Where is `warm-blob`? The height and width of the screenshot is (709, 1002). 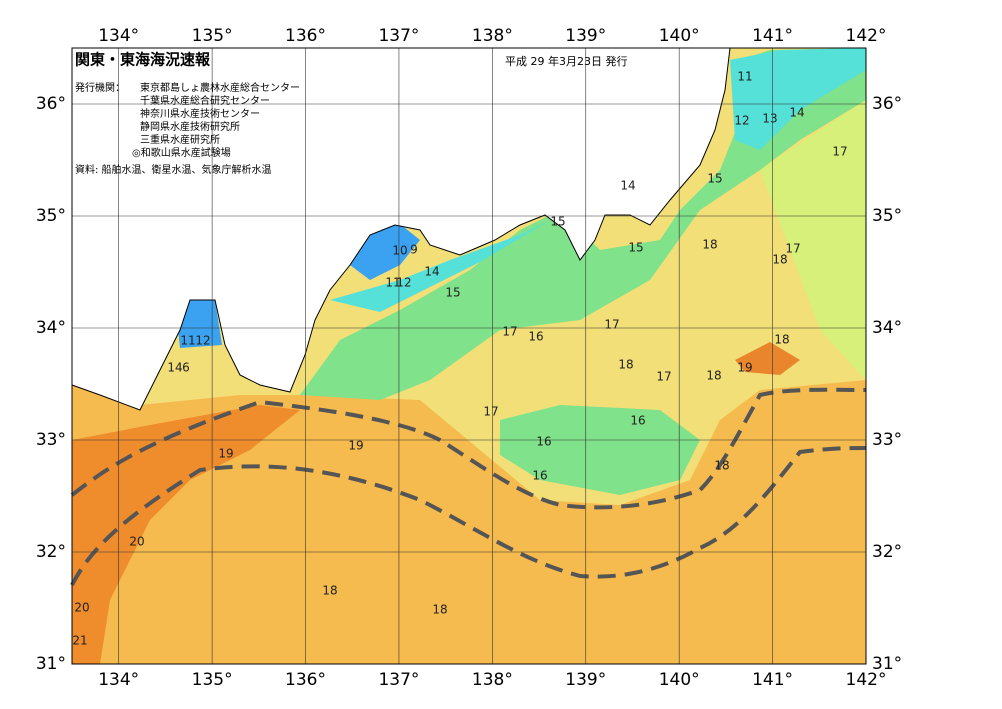 warm-blob is located at coordinates (767, 358).